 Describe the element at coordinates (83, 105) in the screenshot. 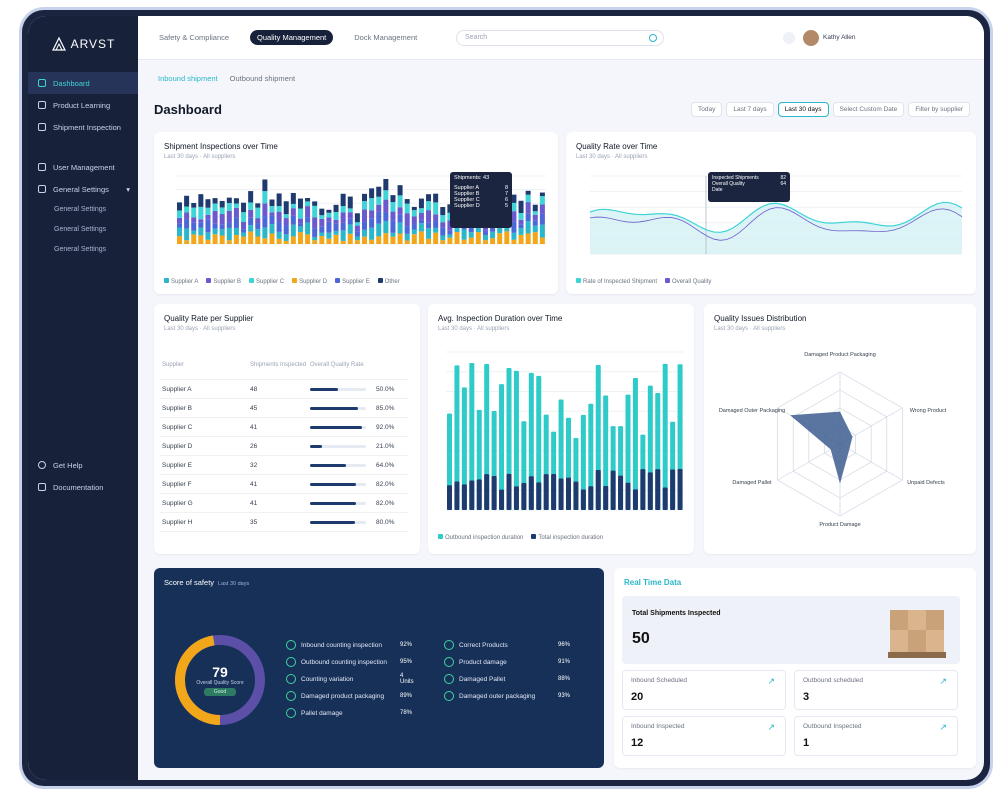

I see `sidebar-item-product-learning: Product Learning` at that location.